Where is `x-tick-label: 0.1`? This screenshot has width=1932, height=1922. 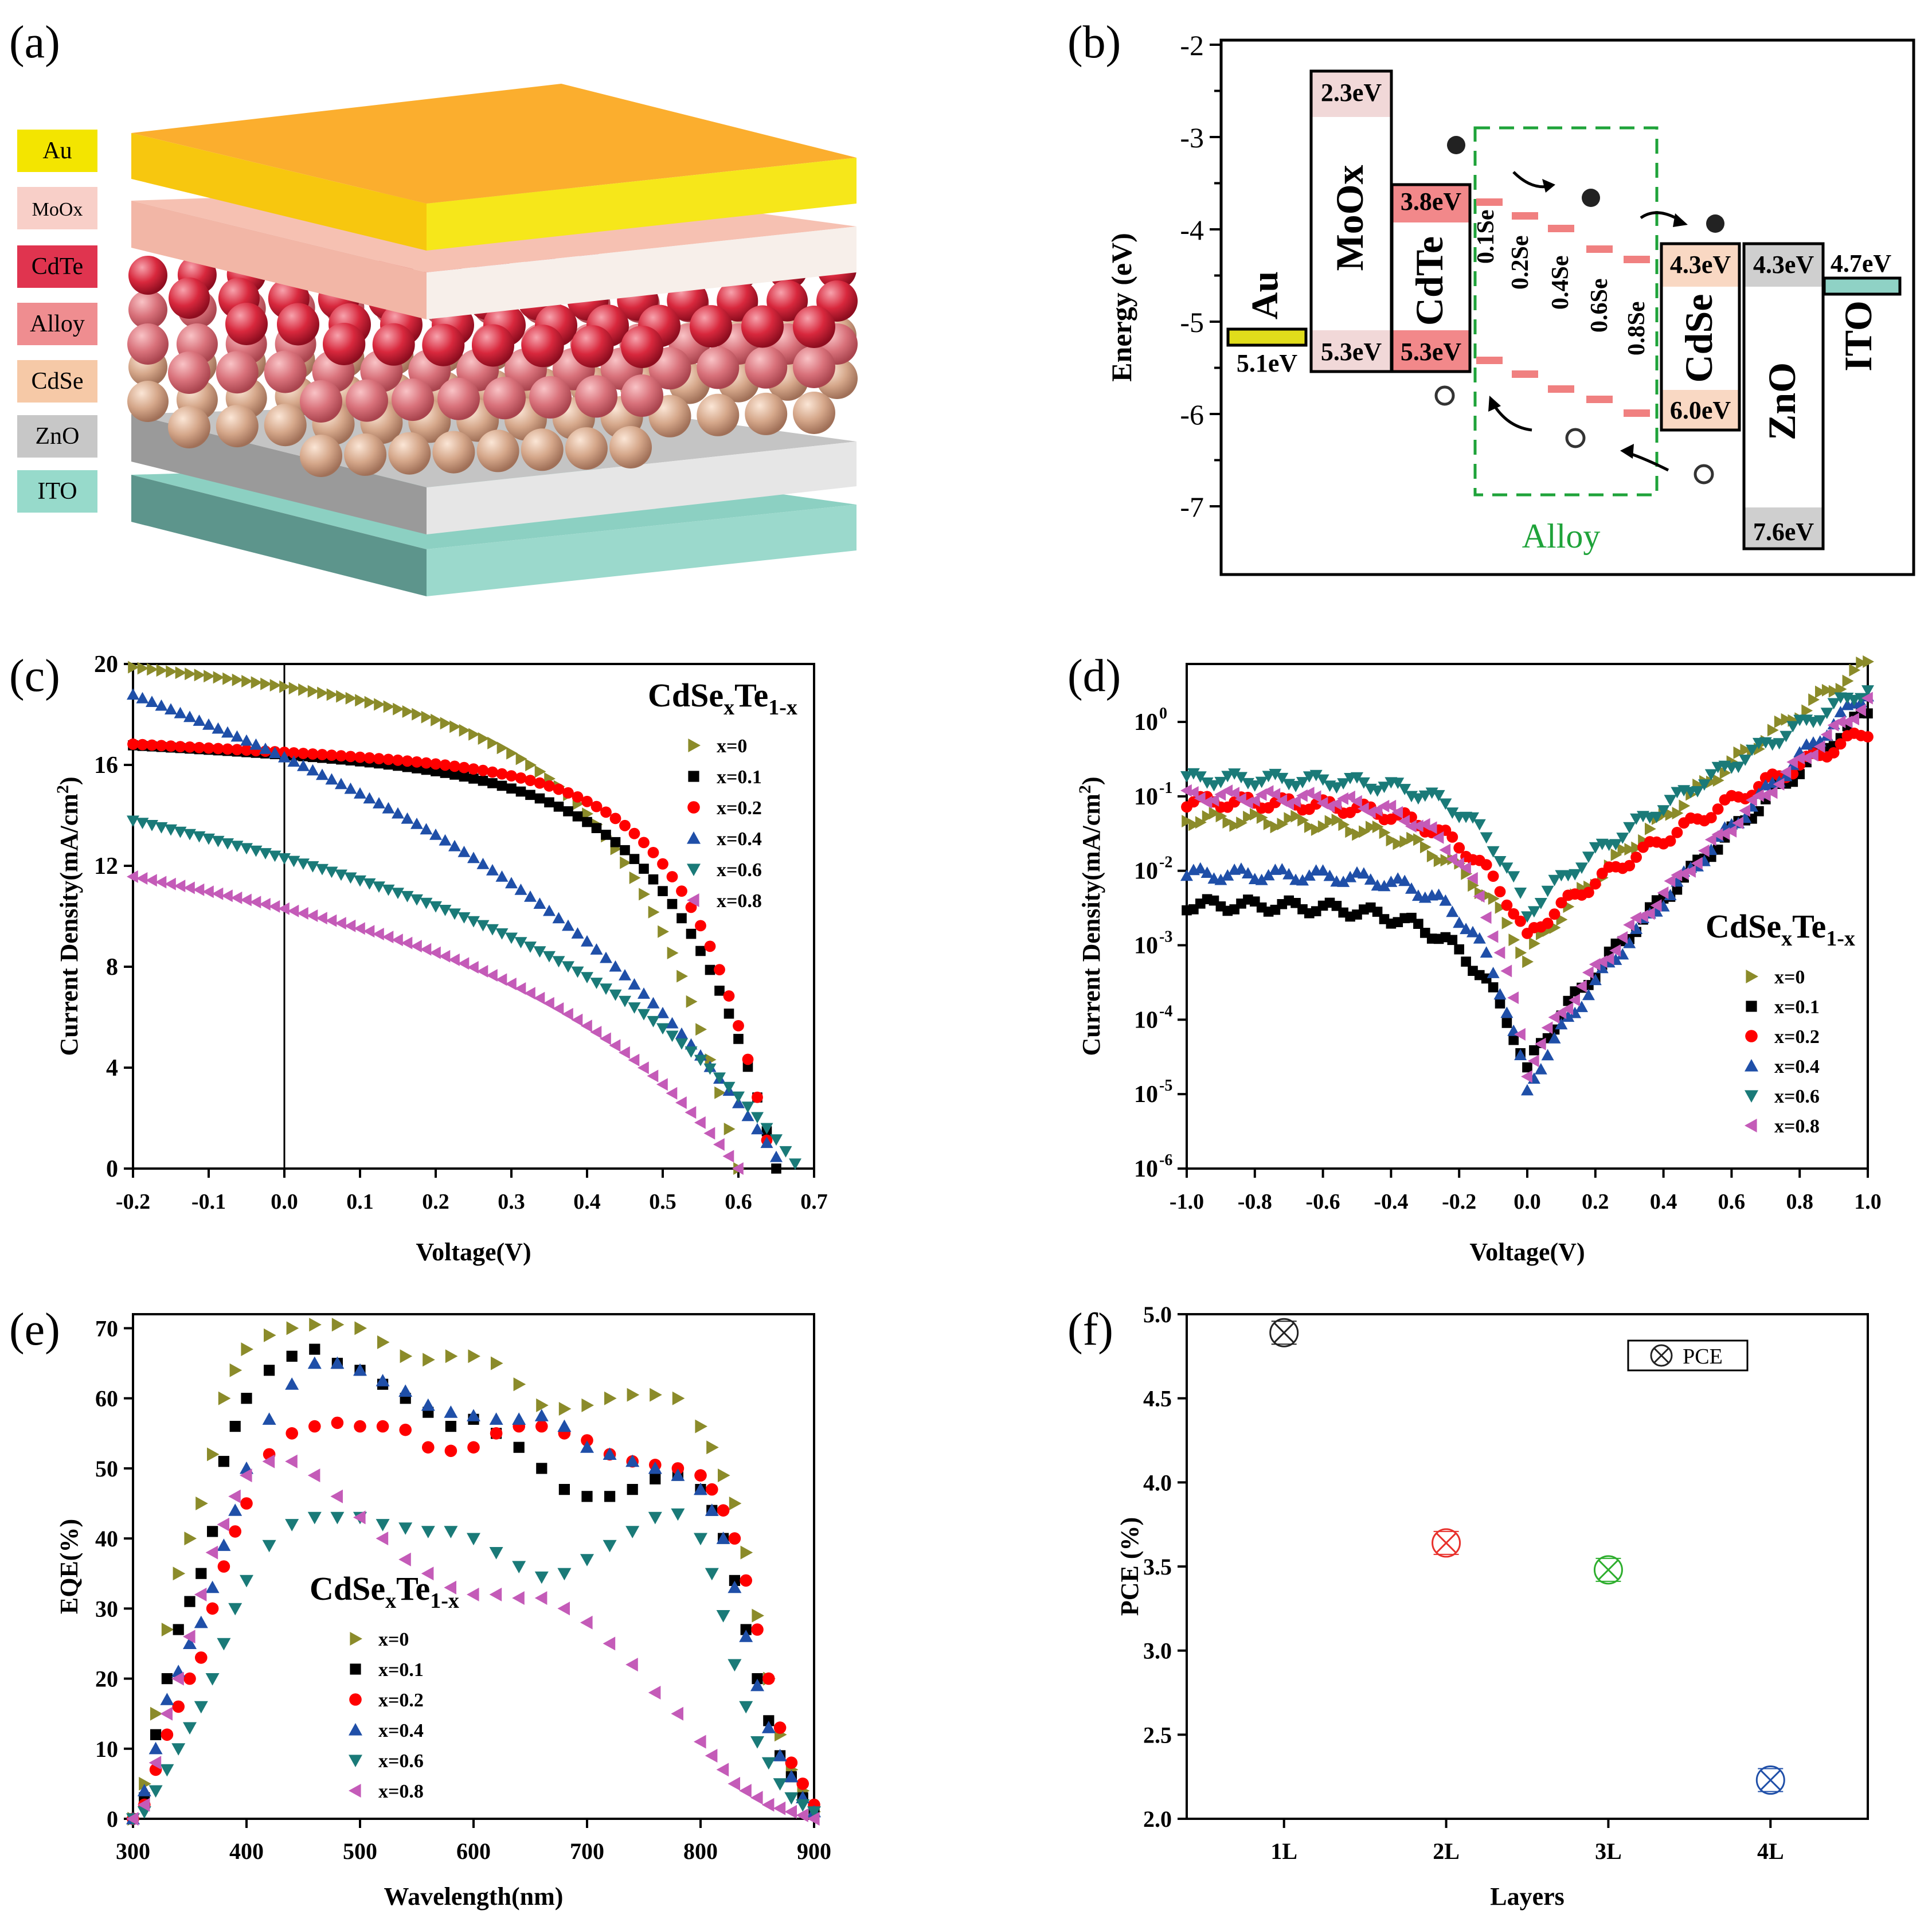
x-tick-label: 0.1 is located at coordinates (360, 1202).